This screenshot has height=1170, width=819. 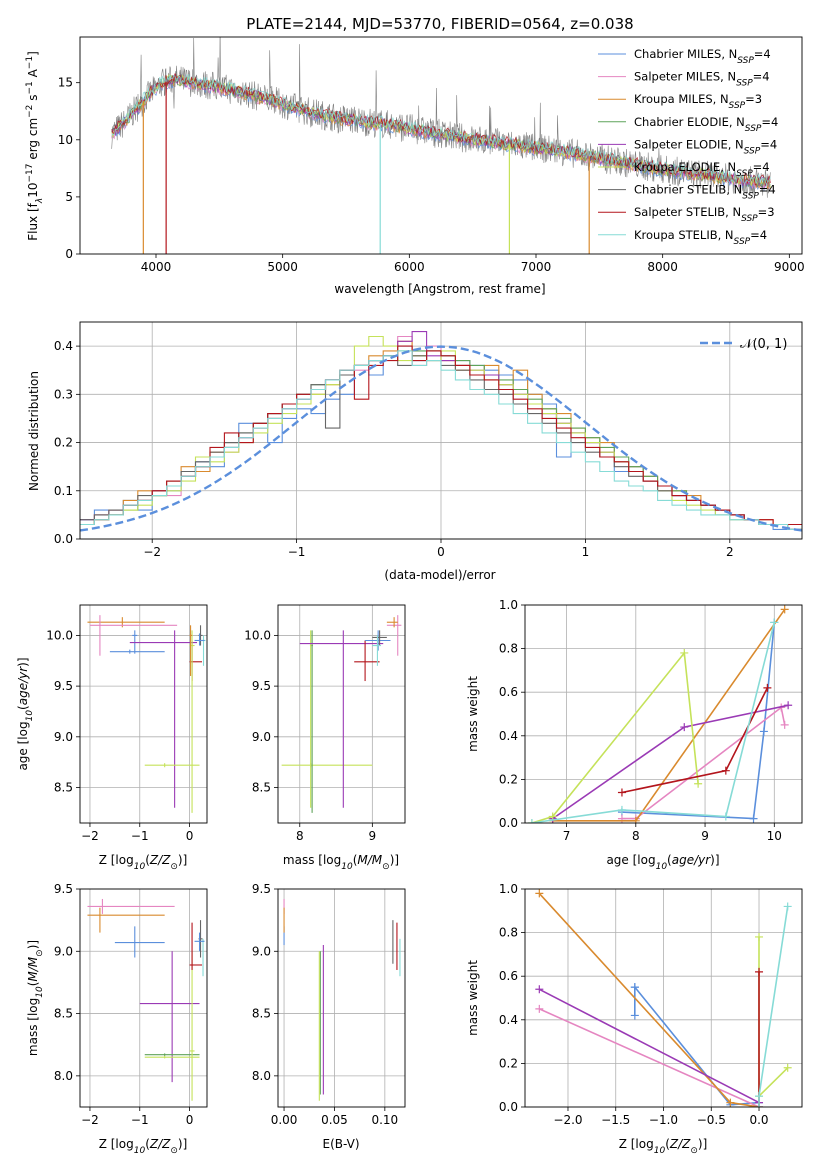 I want to click on x-tick-label: −1, so click(x=297, y=552).